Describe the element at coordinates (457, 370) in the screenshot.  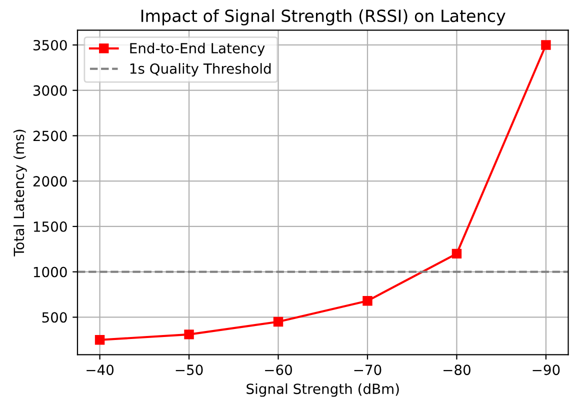
I see `x-tick-label: −80` at that location.